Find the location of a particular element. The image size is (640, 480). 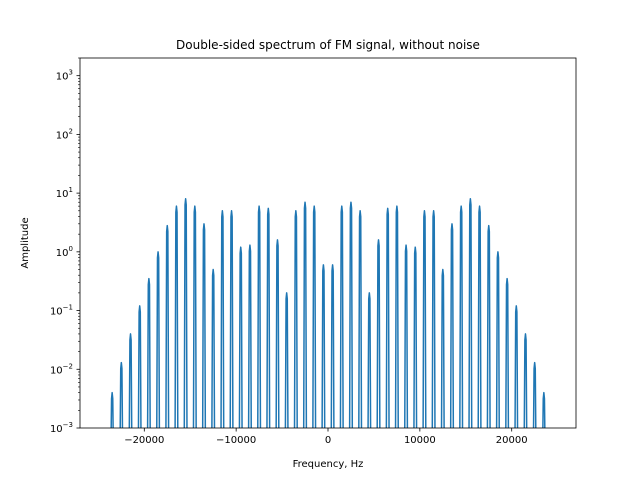

y-tick-label: 10² is located at coordinates (64, 134).